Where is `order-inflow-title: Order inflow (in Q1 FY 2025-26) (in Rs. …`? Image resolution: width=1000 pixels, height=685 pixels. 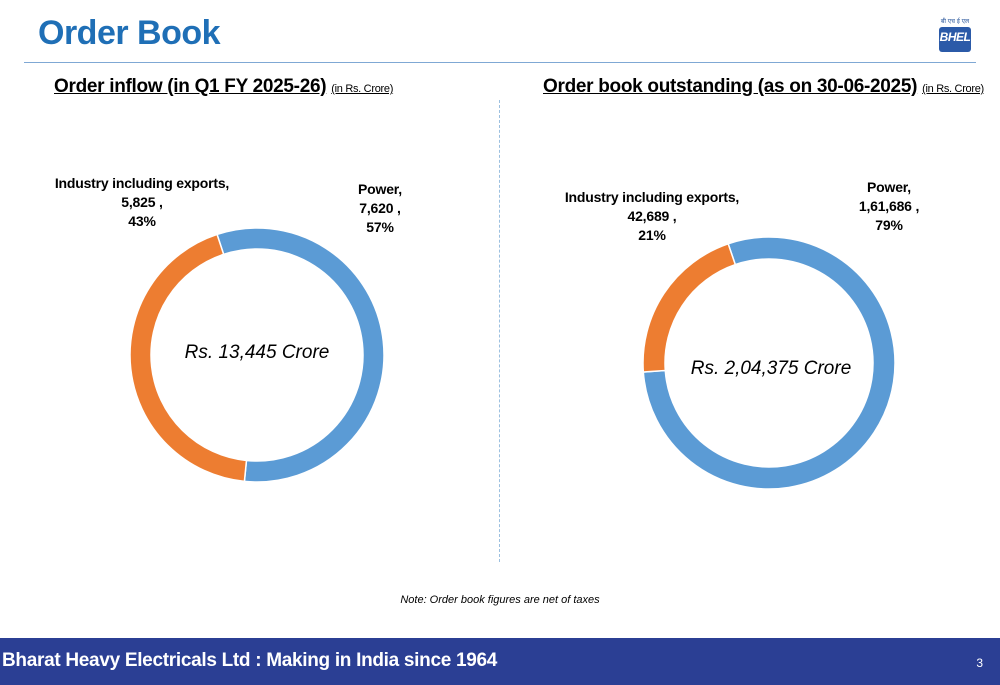 order-inflow-title: Order inflow (in Q1 FY 2025-26) (in Rs. … is located at coordinates (223, 87).